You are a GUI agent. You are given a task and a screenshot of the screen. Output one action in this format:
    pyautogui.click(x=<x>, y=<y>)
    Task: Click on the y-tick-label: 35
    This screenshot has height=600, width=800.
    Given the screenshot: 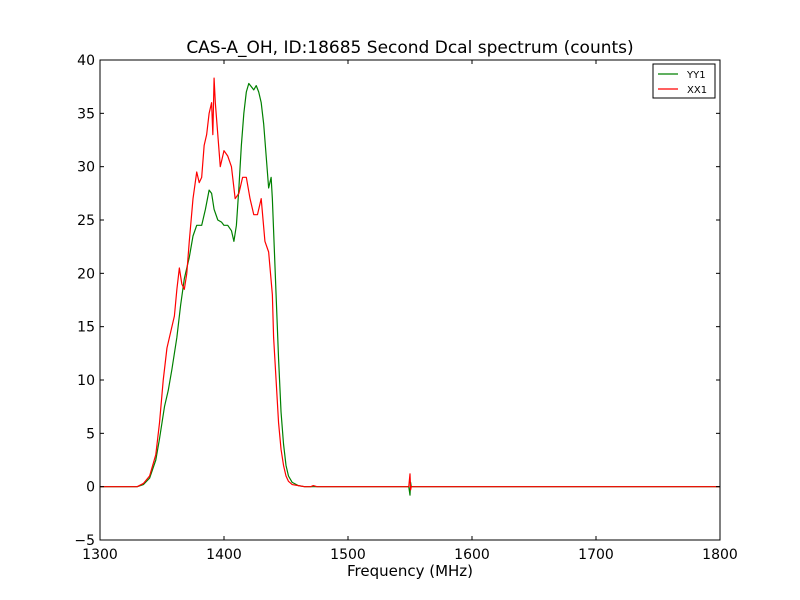 What is the action you would take?
    pyautogui.click(x=86, y=114)
    